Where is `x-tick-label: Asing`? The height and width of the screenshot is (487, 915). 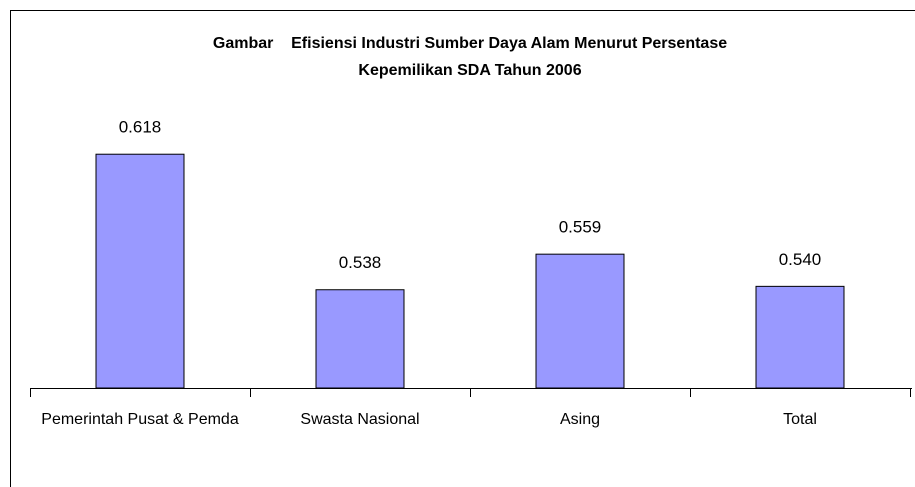
x-tick-label: Asing is located at coordinates (580, 419).